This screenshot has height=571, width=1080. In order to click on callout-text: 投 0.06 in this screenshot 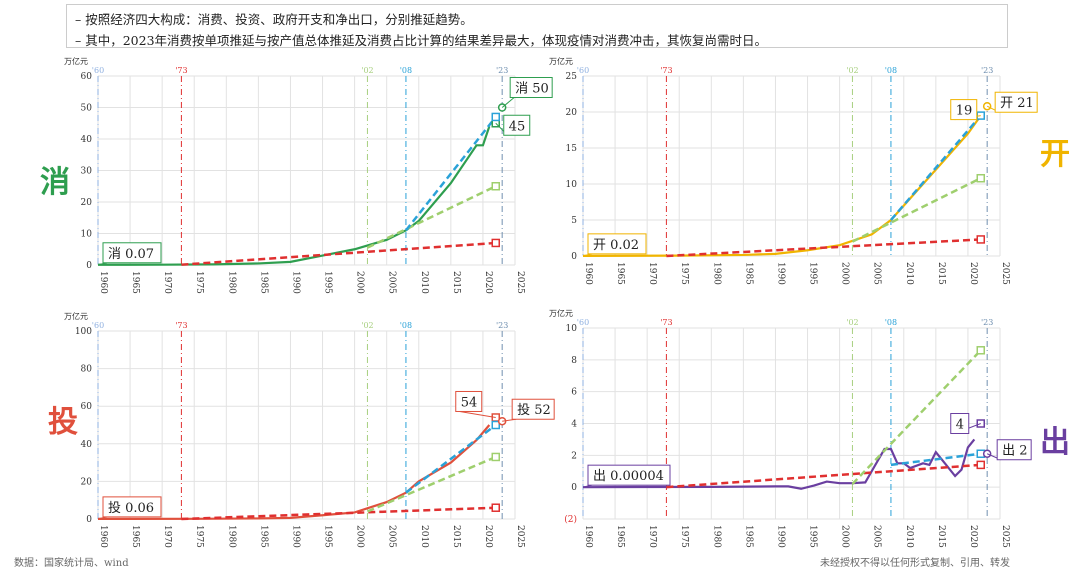, I will do `click(131, 508)`.